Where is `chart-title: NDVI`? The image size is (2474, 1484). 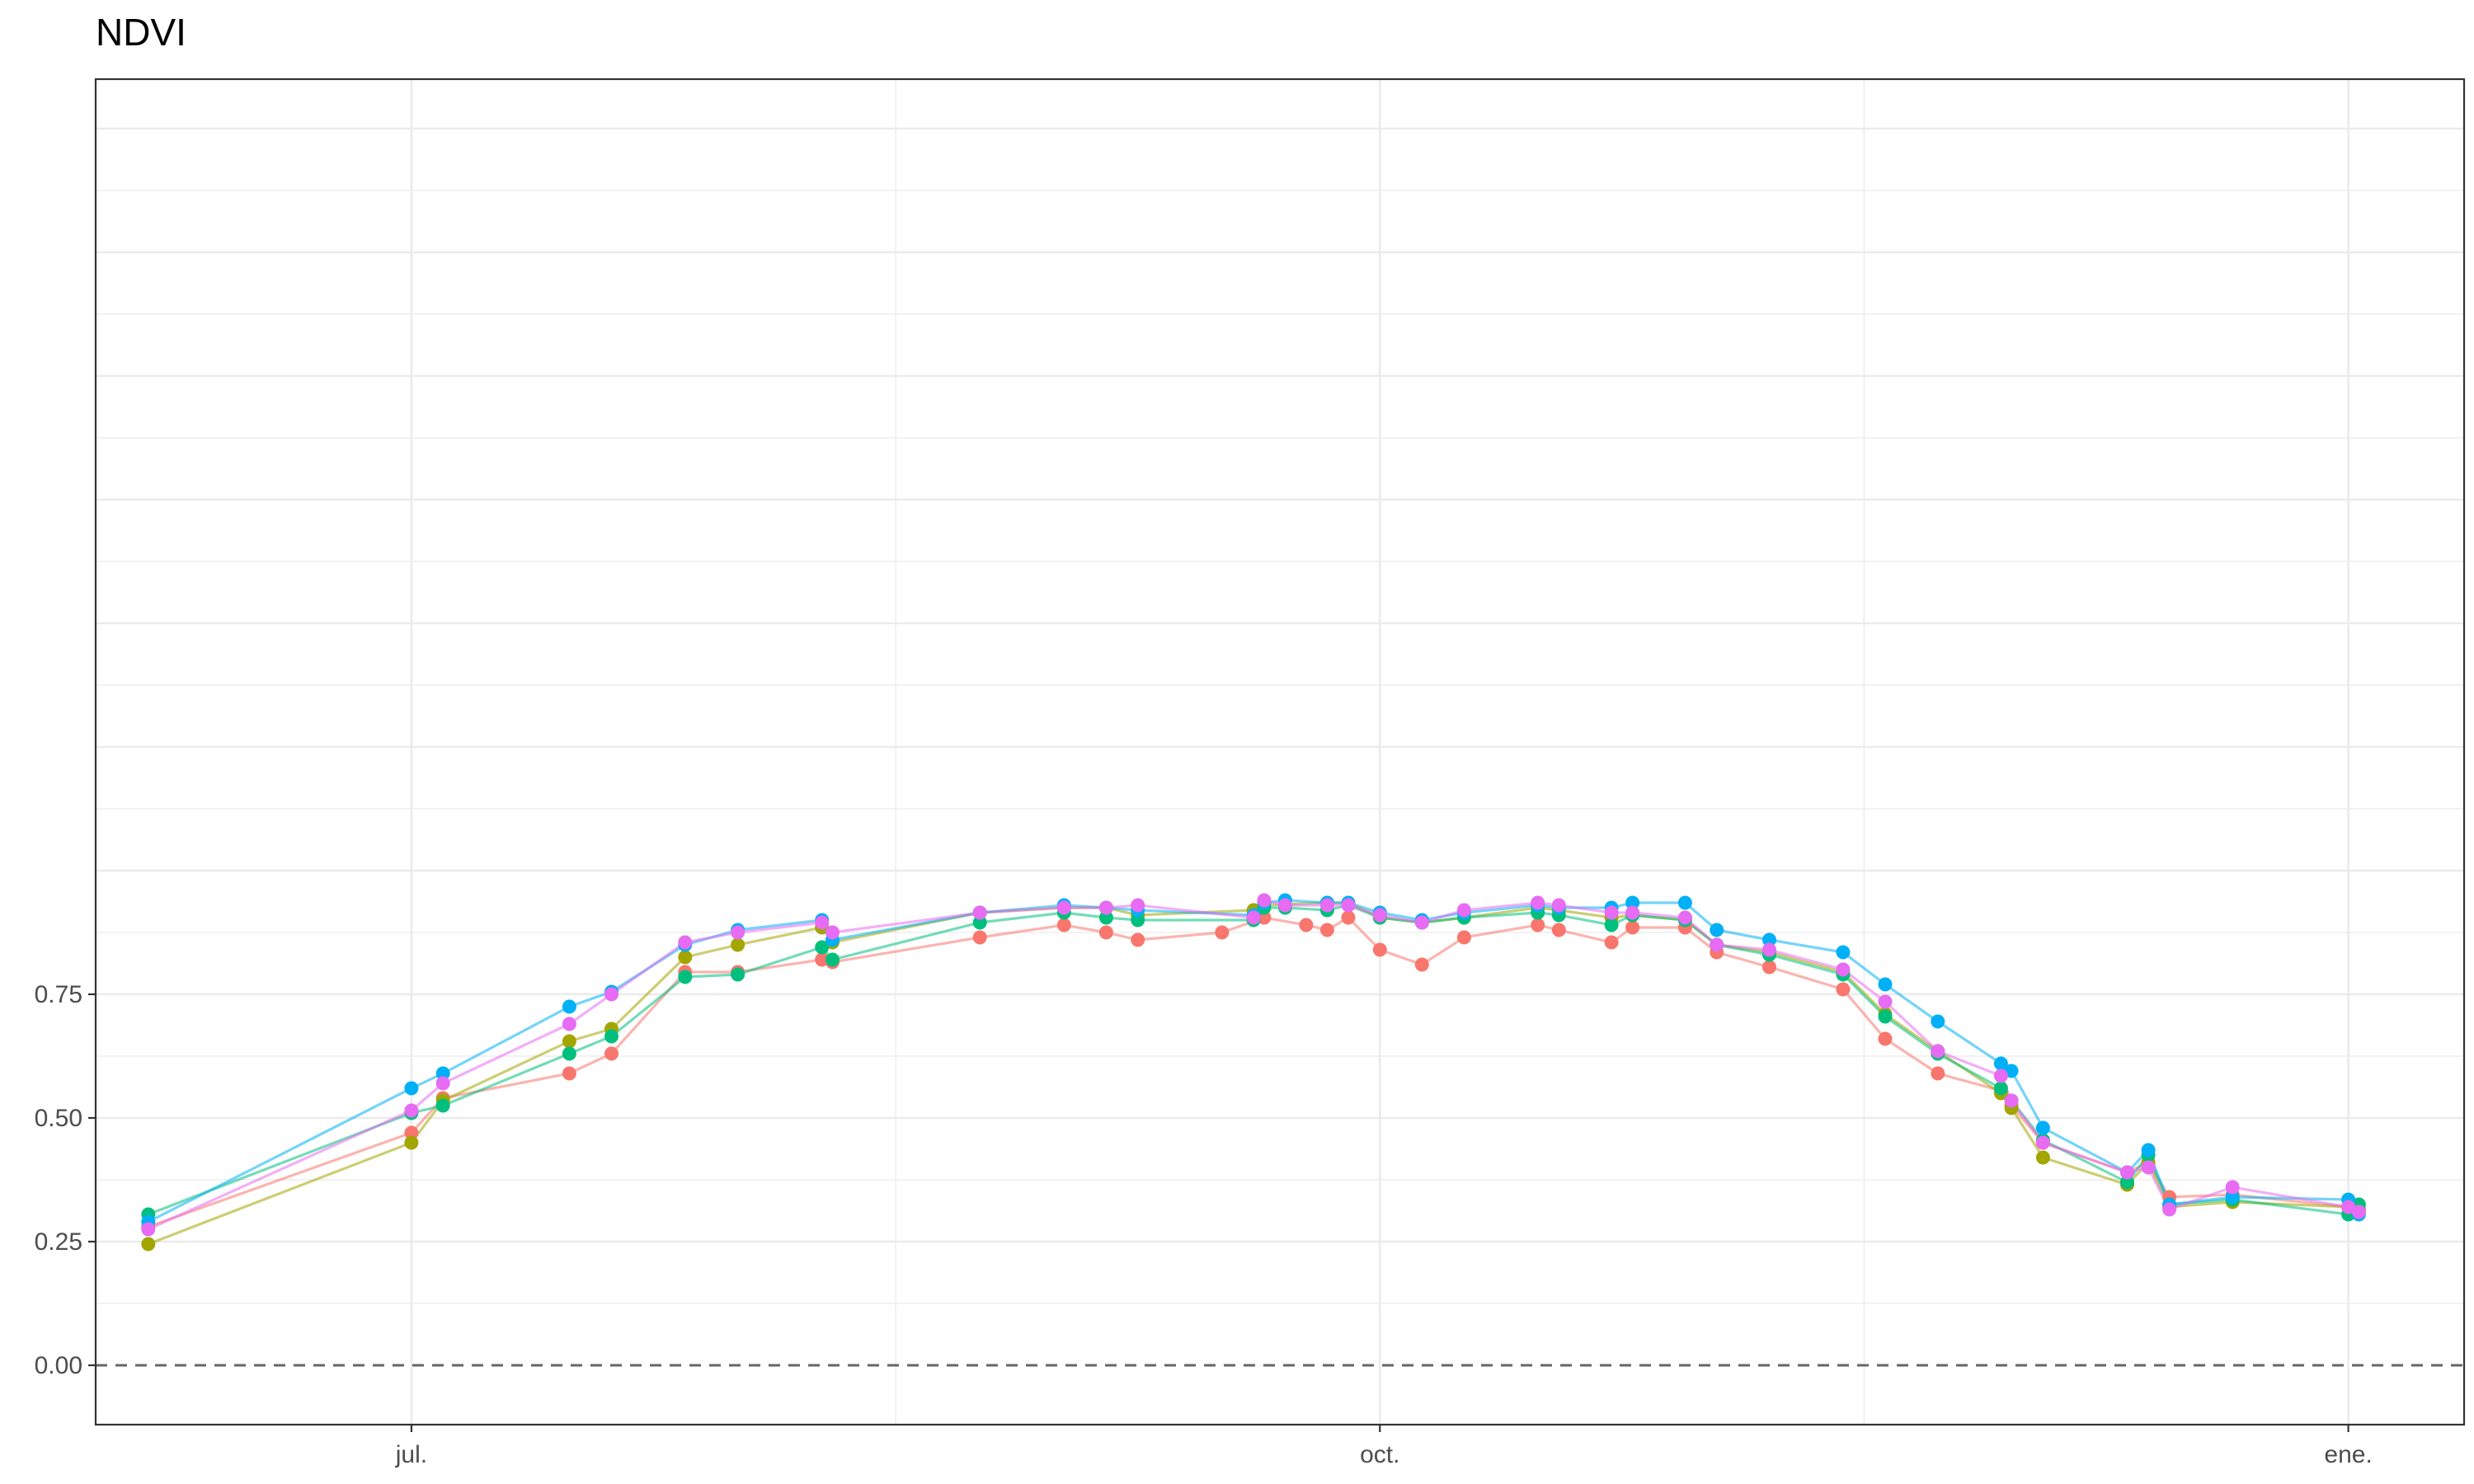
chart-title: NDVI is located at coordinates (141, 32).